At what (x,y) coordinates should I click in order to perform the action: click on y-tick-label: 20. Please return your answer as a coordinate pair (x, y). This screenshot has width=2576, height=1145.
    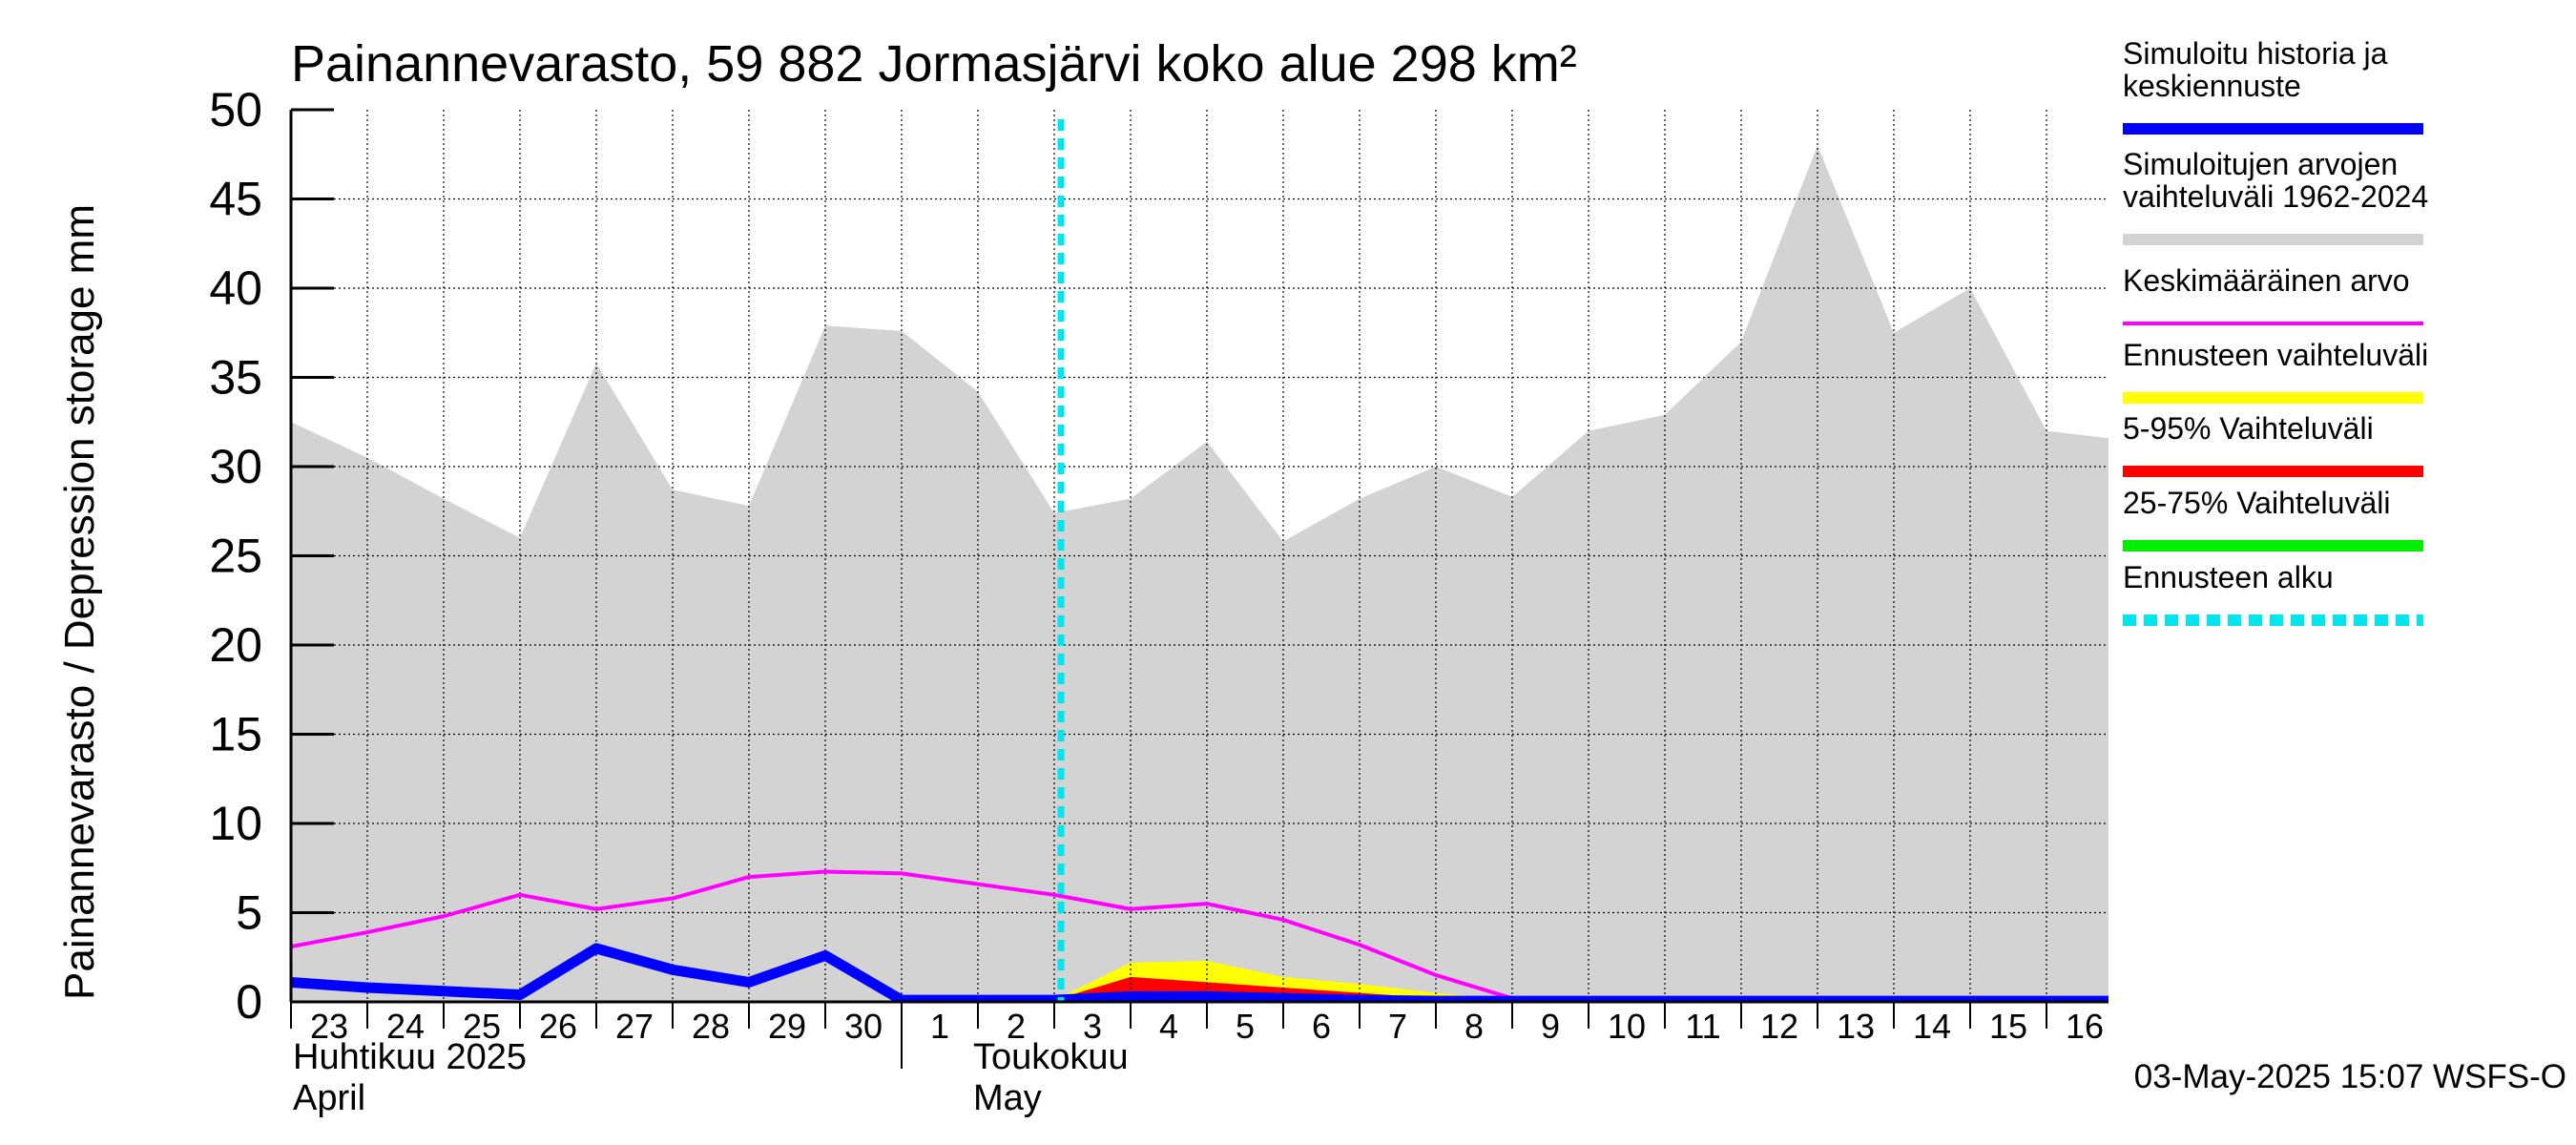
    Looking at the image, I should click on (235, 645).